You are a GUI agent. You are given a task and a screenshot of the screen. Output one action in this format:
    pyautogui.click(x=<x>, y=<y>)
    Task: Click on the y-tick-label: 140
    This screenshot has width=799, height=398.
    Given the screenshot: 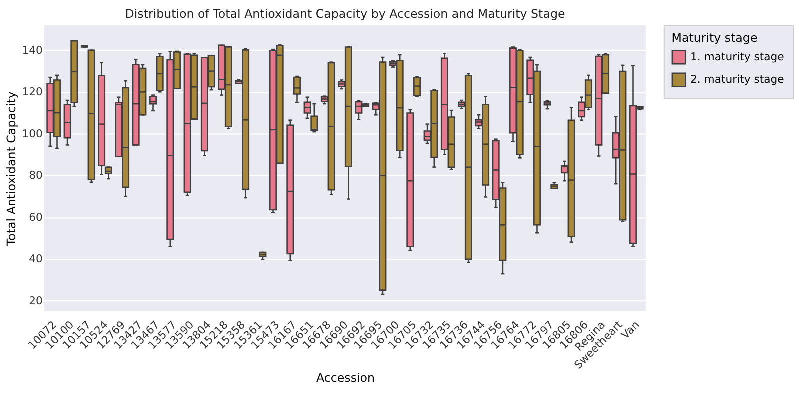 What is the action you would take?
    pyautogui.click(x=33, y=50)
    